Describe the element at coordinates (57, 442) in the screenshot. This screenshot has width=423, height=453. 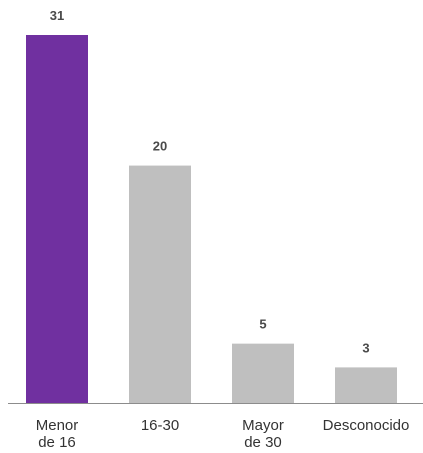
I see `x-tick-line: de 16` at that location.